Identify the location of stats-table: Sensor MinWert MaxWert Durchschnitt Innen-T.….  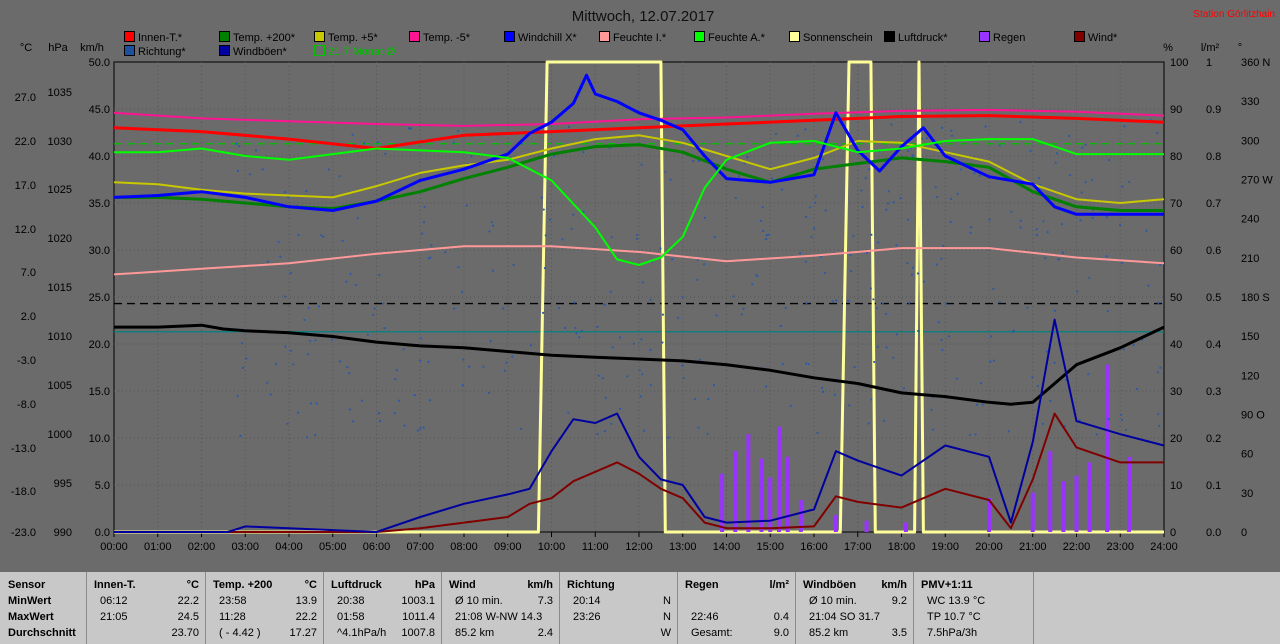
(640, 608).